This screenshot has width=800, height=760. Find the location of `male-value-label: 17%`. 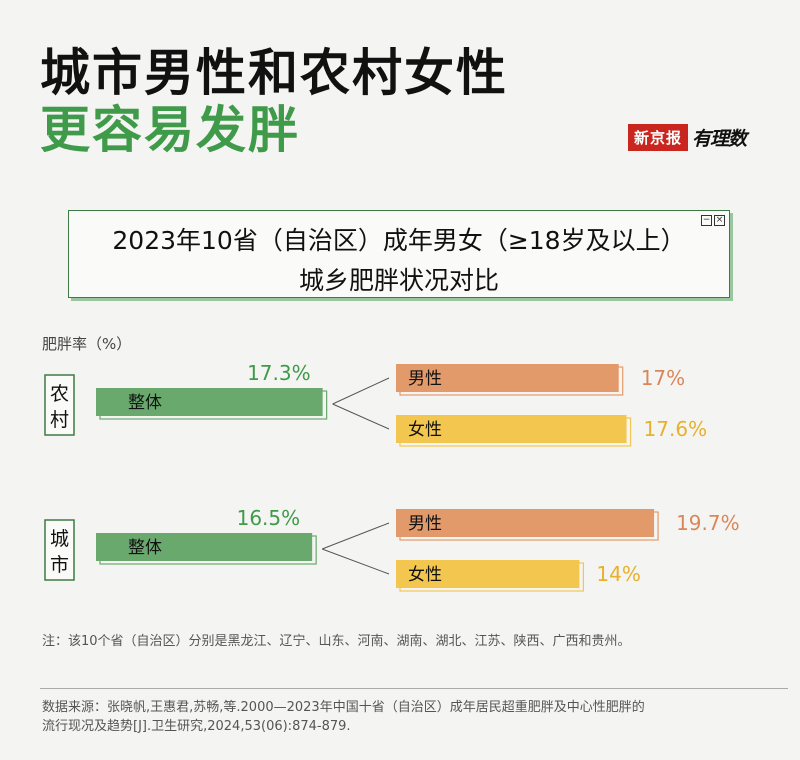

male-value-label: 17% is located at coordinates (663, 378).